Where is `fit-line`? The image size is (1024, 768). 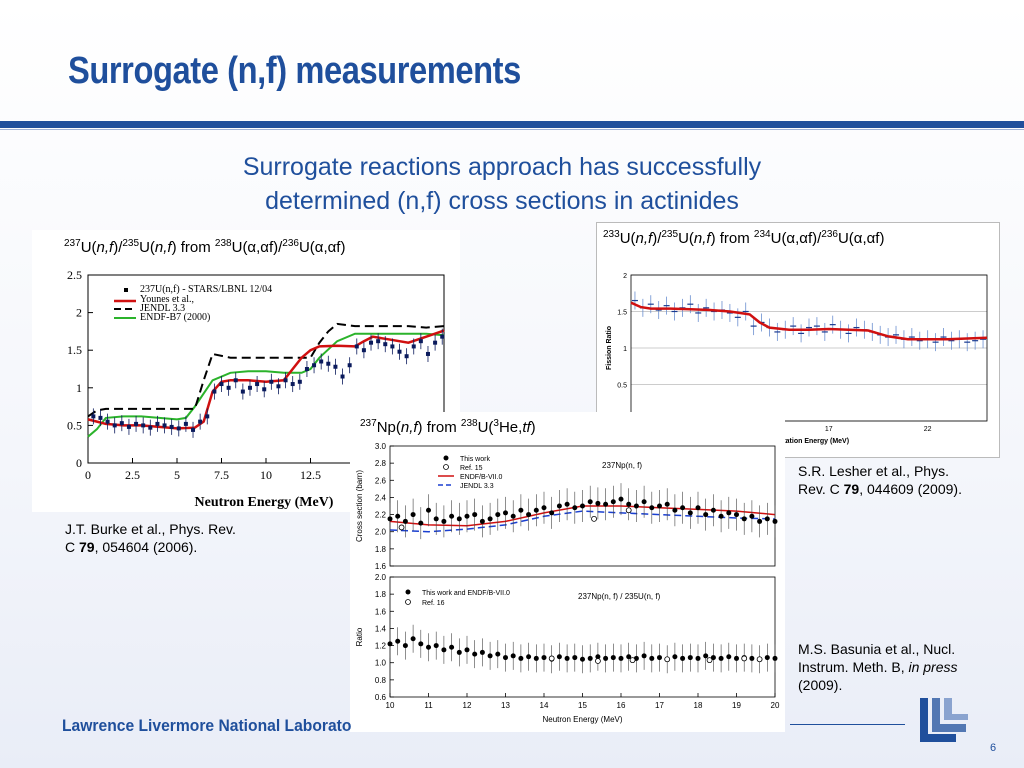 fit-line is located at coordinates (809, 321).